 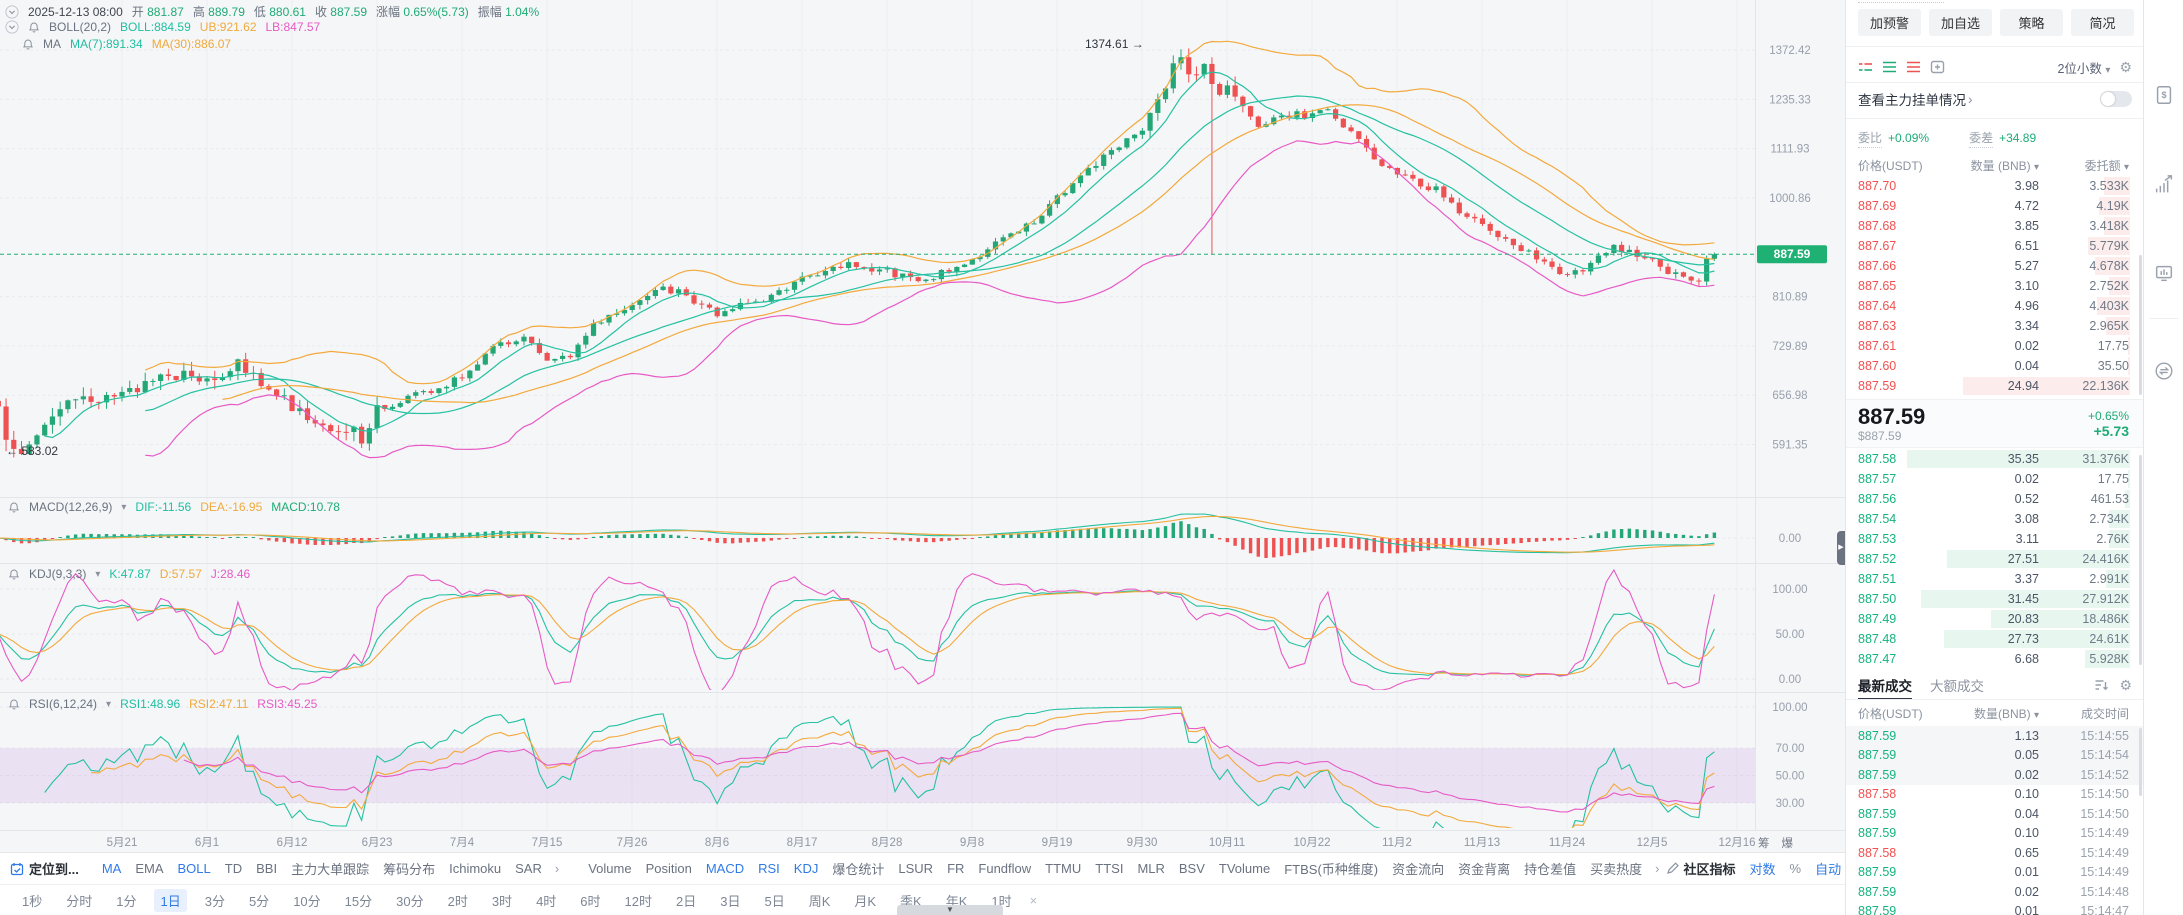 What do you see at coordinates (1995, 266) in the screenshot?
I see `orderbook-ask-row: 887.66 5.27 4.678K` at bounding box center [1995, 266].